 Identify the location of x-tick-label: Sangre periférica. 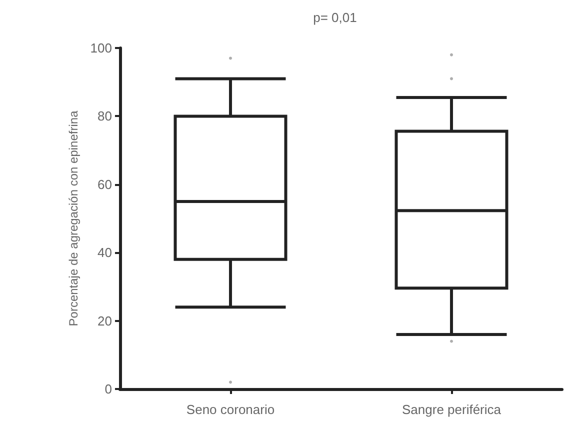
(452, 409).